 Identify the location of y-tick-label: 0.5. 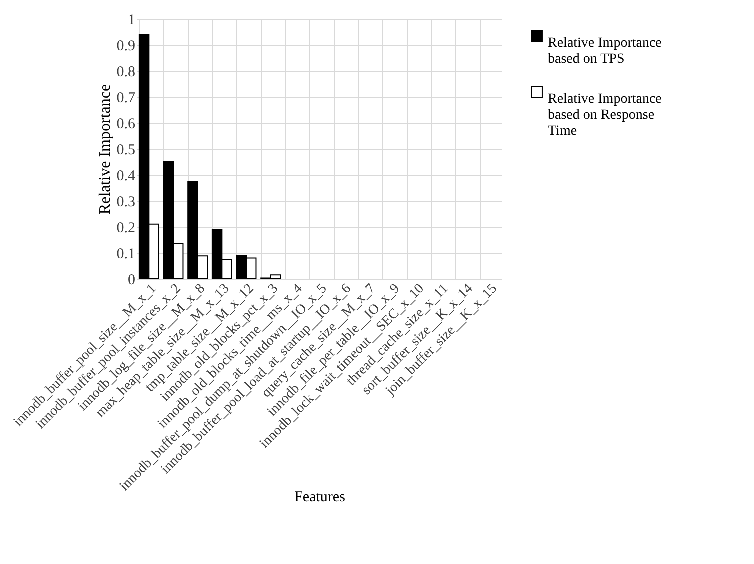
(126, 150).